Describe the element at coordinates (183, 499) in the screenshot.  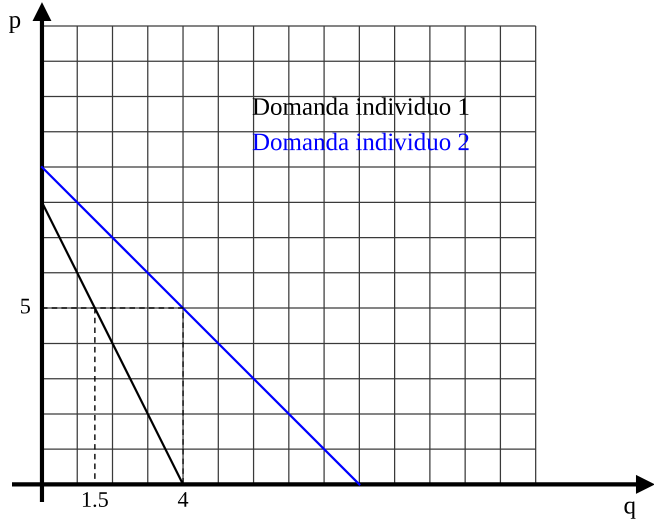
I see `x-tick-label: 4` at that location.